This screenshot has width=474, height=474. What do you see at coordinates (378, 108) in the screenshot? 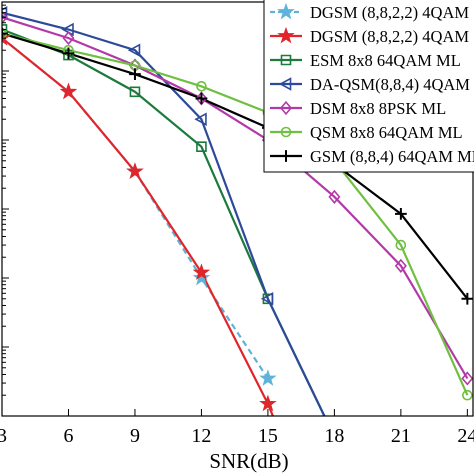
I see `legend-entry-5: DSM 8x8 8PSK ML` at bounding box center [378, 108].